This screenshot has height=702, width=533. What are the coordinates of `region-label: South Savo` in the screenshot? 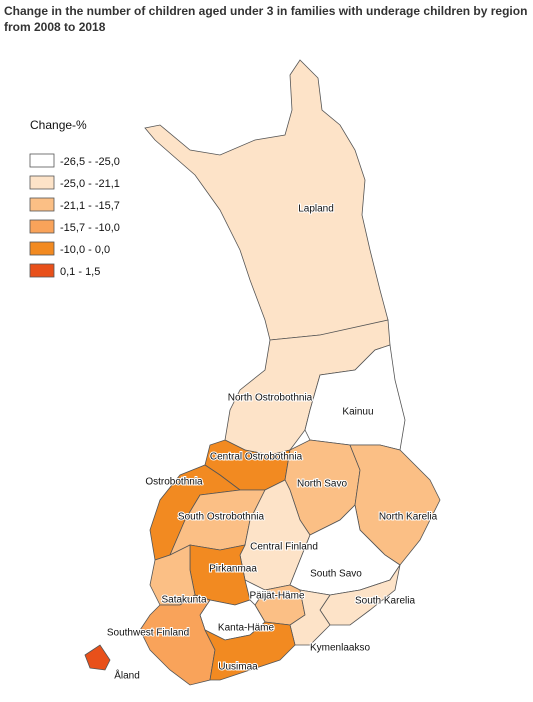 It's located at (336, 574).